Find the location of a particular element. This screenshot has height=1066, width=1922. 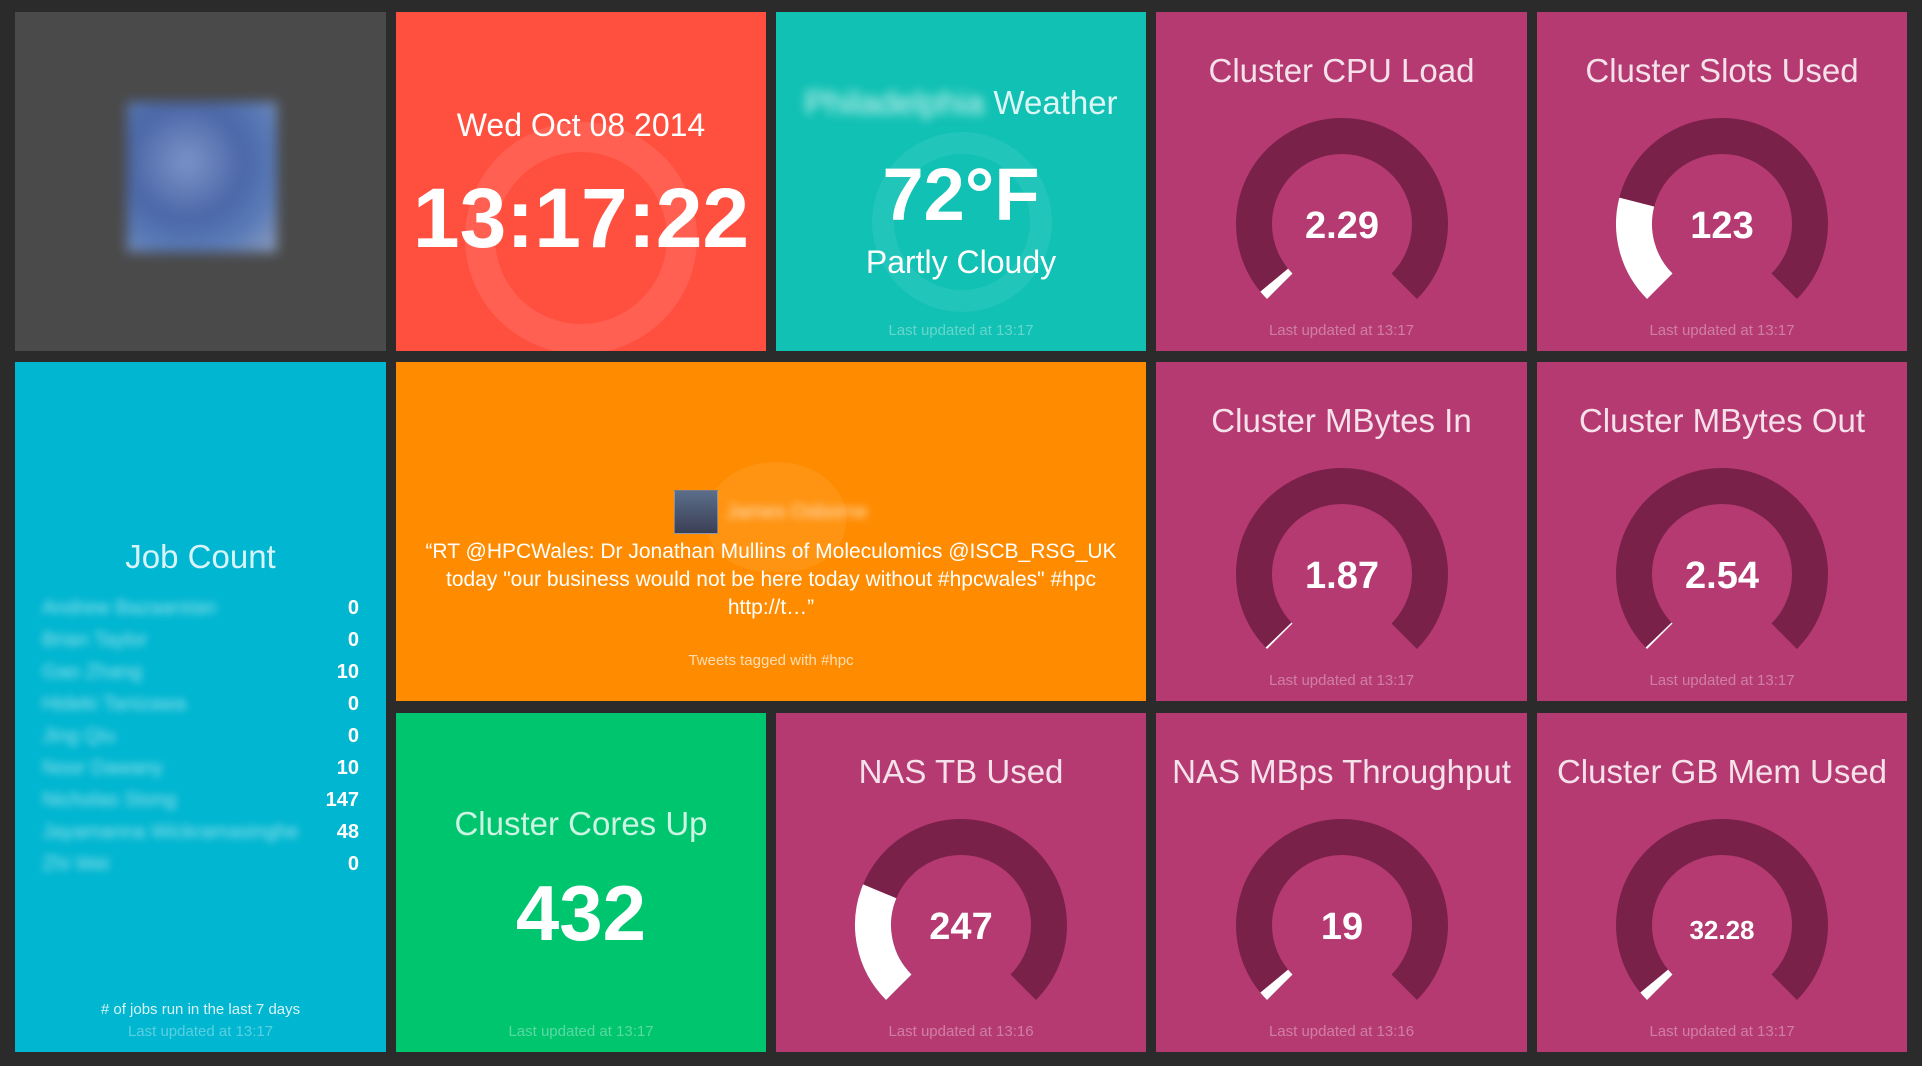

gauge-value: 2.54 is located at coordinates (1722, 576).